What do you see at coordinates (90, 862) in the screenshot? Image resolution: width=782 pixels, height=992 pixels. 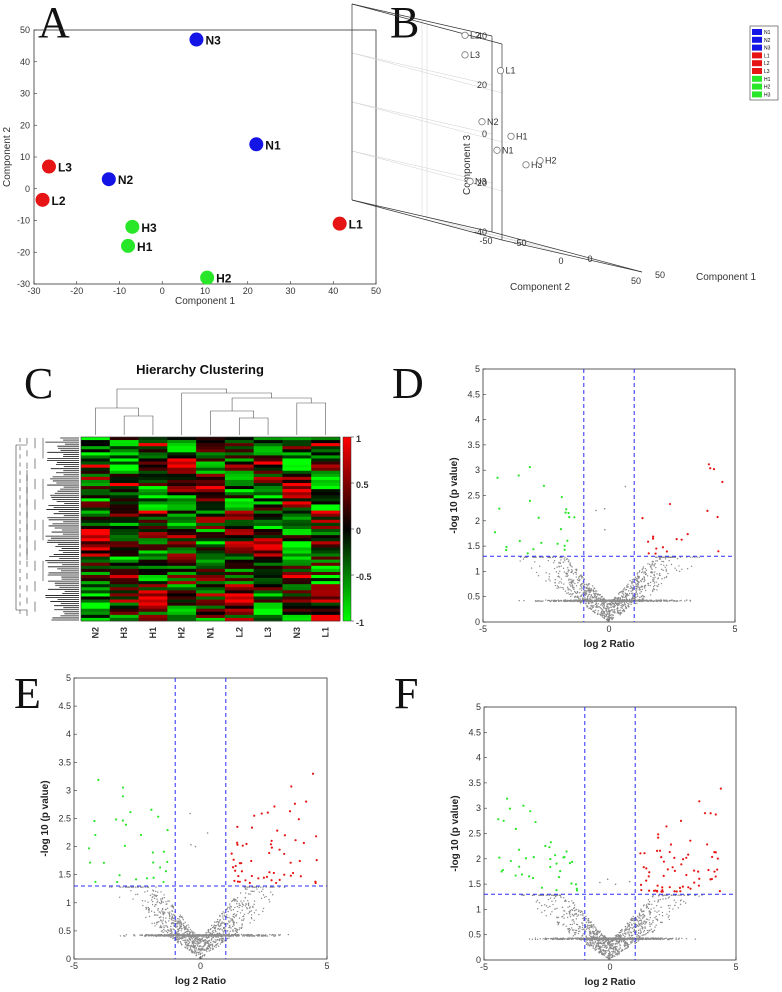 I see `panel-e-point-down` at bounding box center [90, 862].